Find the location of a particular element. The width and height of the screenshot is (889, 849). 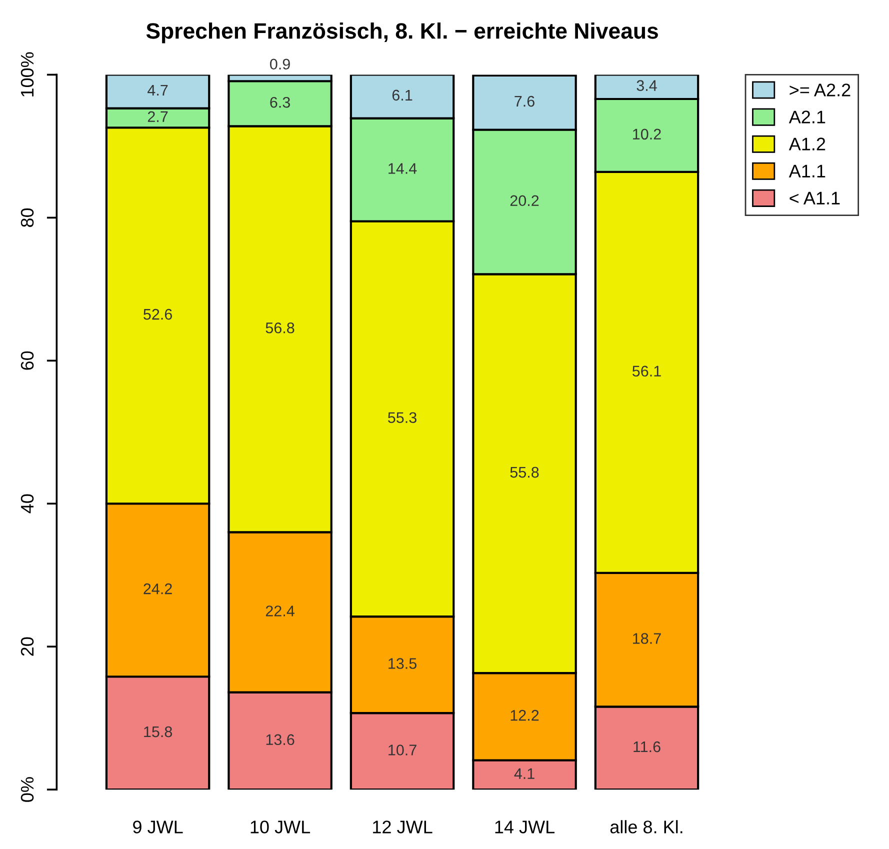

data-label: 14.4 is located at coordinates (402, 168).